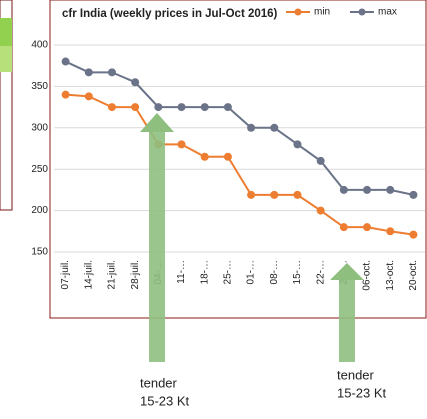 The height and width of the screenshot is (419, 427). Describe the element at coordinates (390, 275) in the screenshot. I see `x-tick-label: 13-oct.` at that location.